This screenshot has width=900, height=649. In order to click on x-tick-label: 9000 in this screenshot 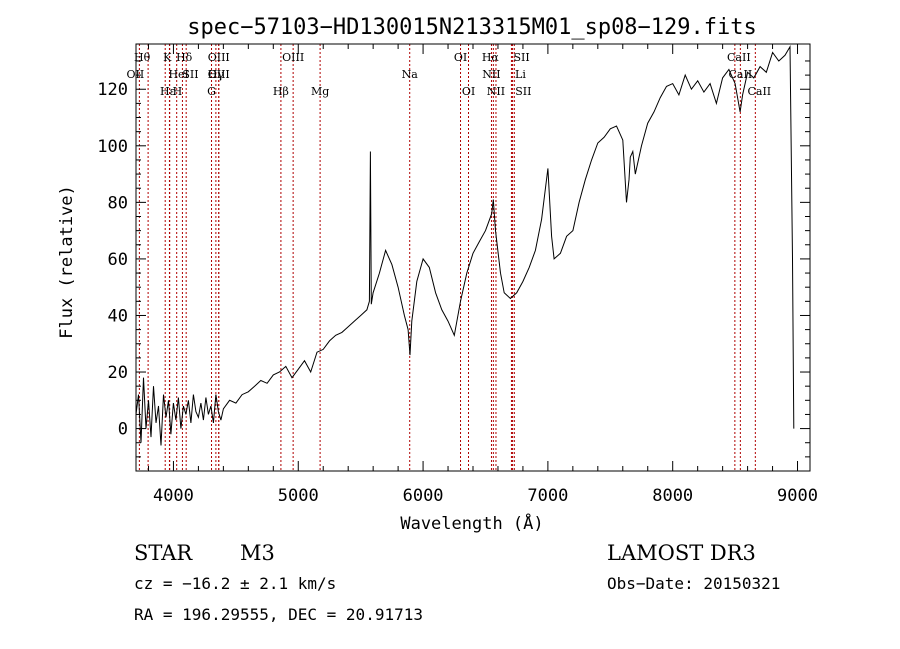, I will do `click(797, 496)`.